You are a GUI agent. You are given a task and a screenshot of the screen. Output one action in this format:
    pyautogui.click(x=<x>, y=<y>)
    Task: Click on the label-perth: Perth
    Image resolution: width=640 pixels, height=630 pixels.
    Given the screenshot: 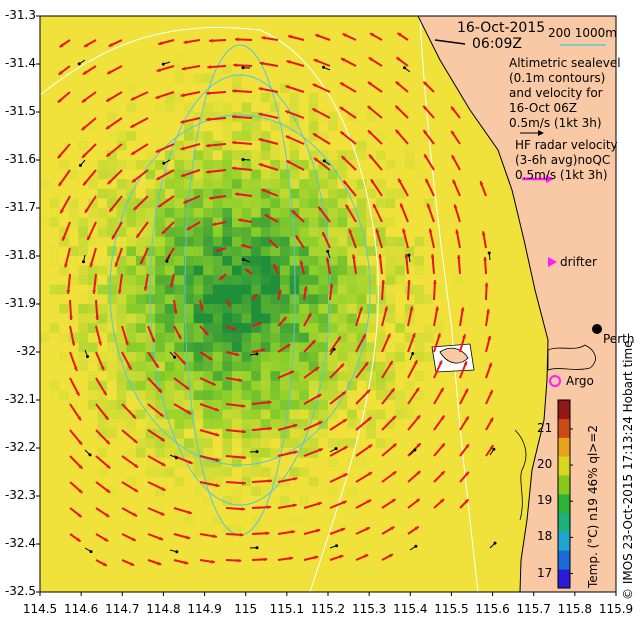 What is the action you would take?
    pyautogui.click(x=619, y=339)
    